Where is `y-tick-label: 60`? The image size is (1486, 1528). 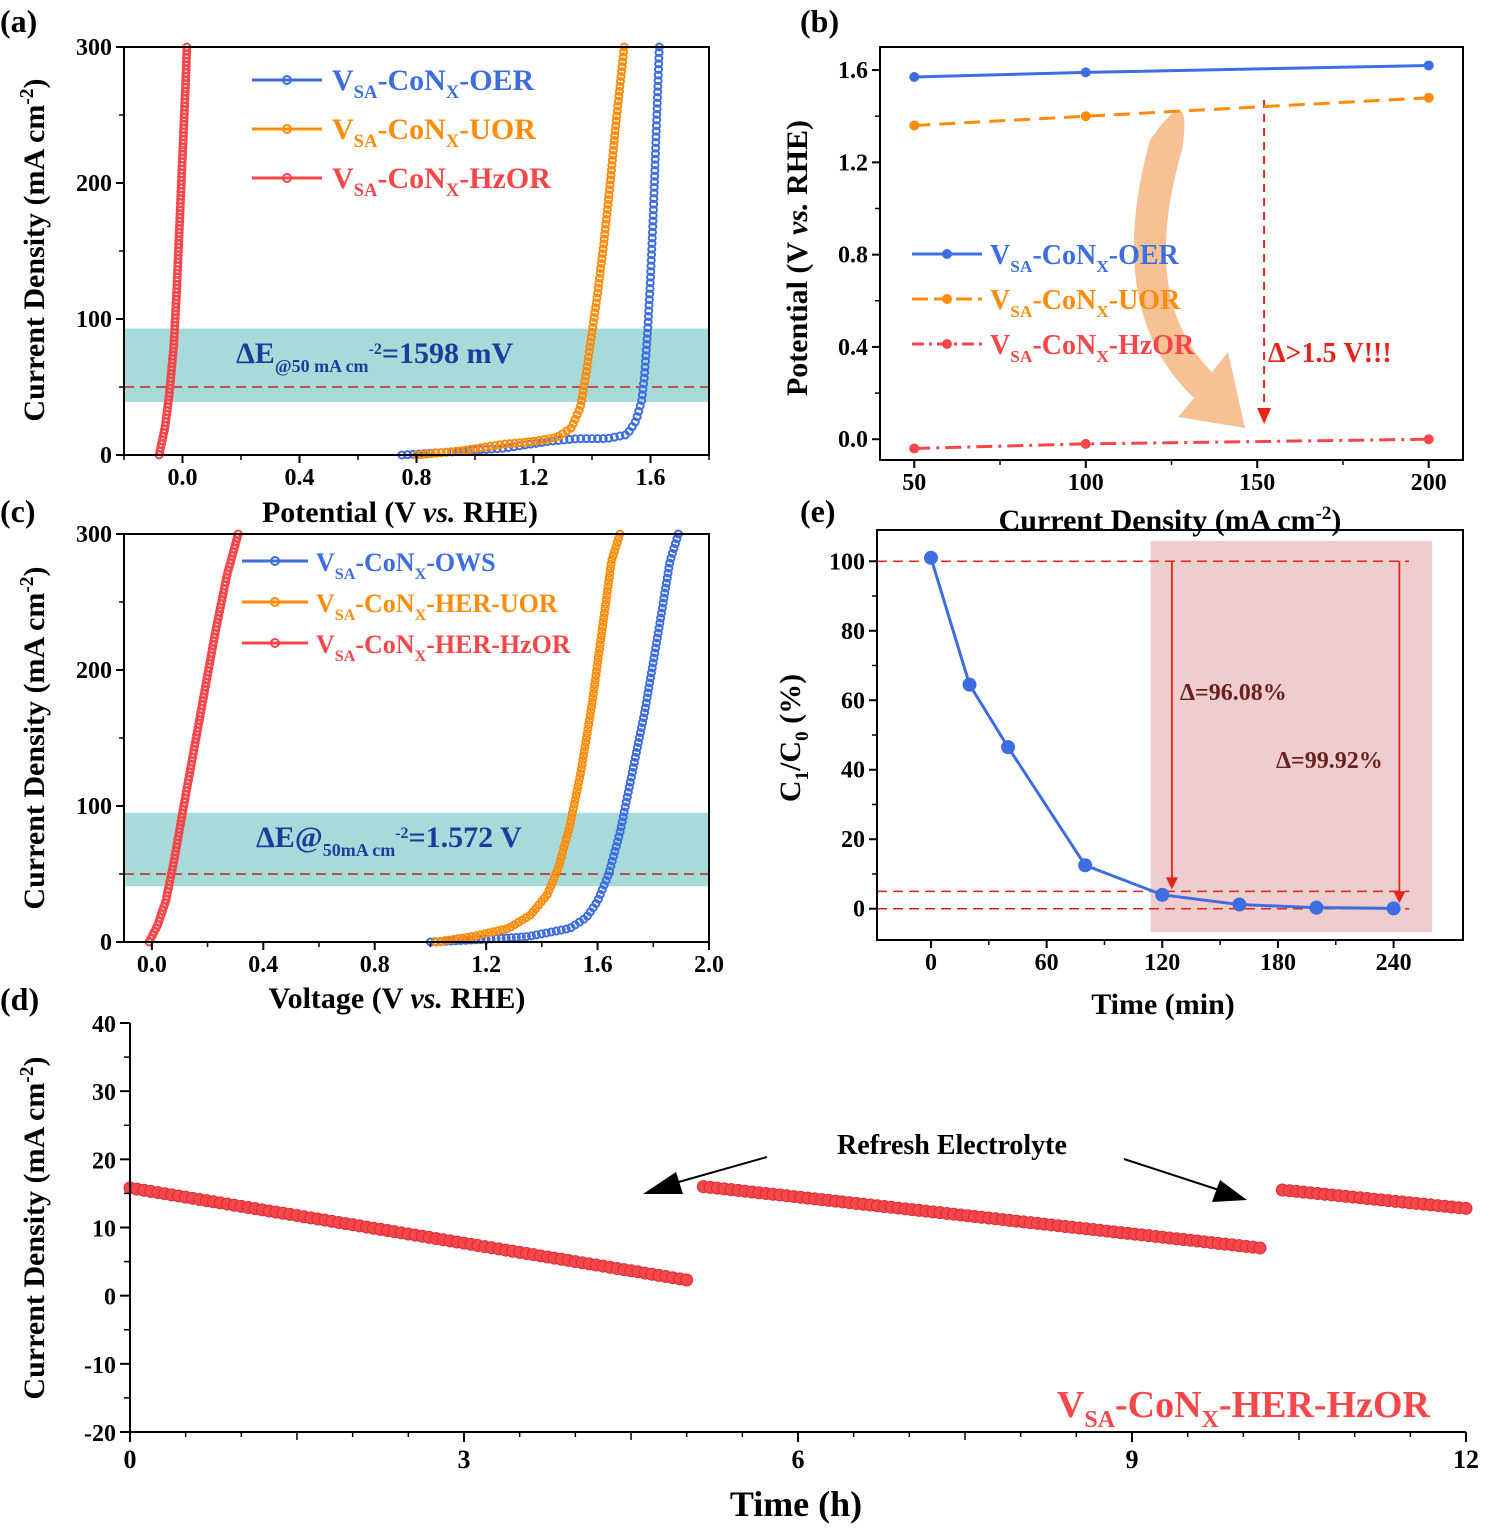 y-tick-label: 60 is located at coordinates (853, 701).